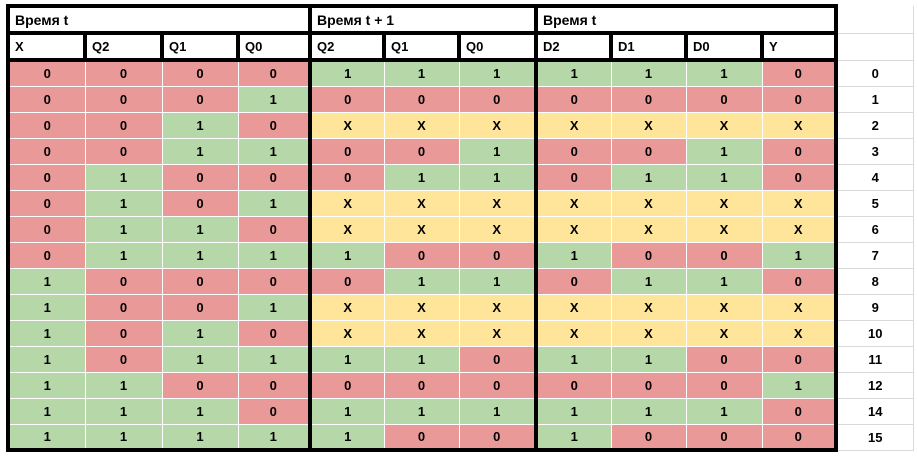 The width and height of the screenshot is (917, 460). Describe the element at coordinates (686, 19) in the screenshot. I see `section-title-cell: Время t` at that location.